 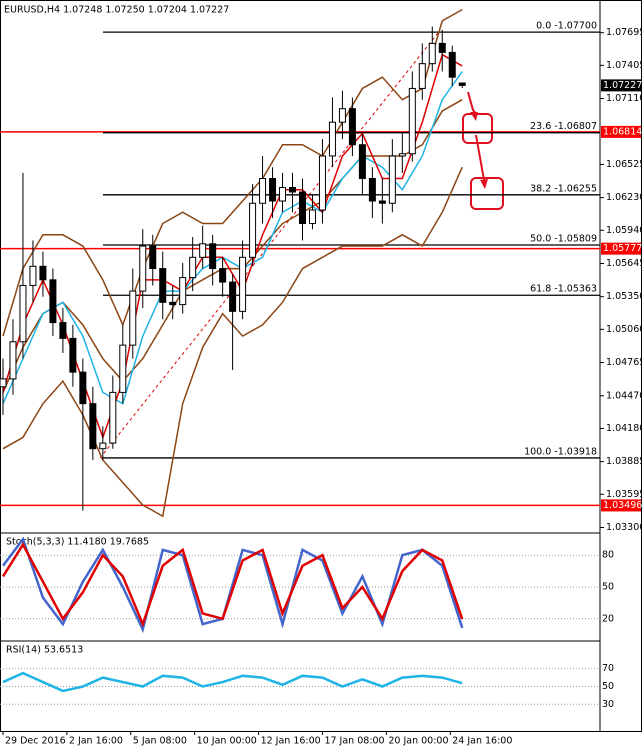 I want to click on x-tick-label: 10 Jan 00:00, so click(x=227, y=741).